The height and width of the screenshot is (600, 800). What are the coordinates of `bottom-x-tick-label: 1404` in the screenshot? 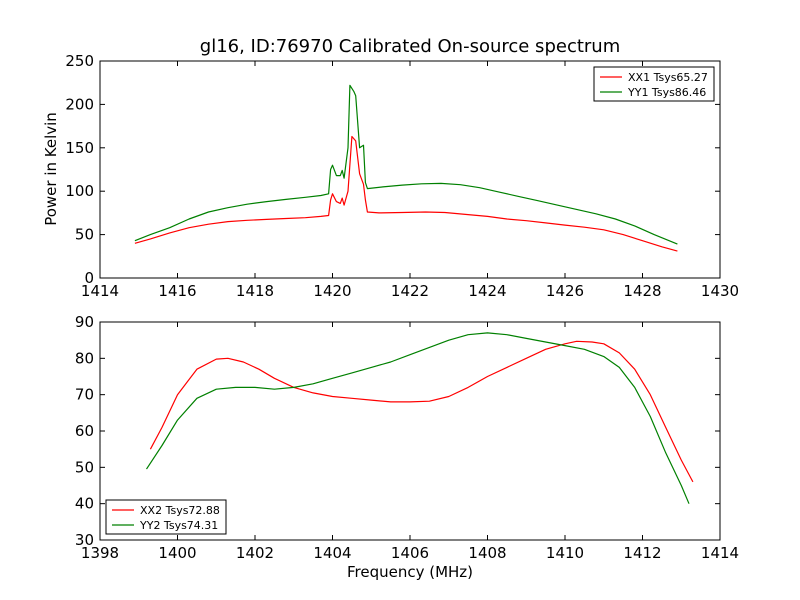 It's located at (332, 553).